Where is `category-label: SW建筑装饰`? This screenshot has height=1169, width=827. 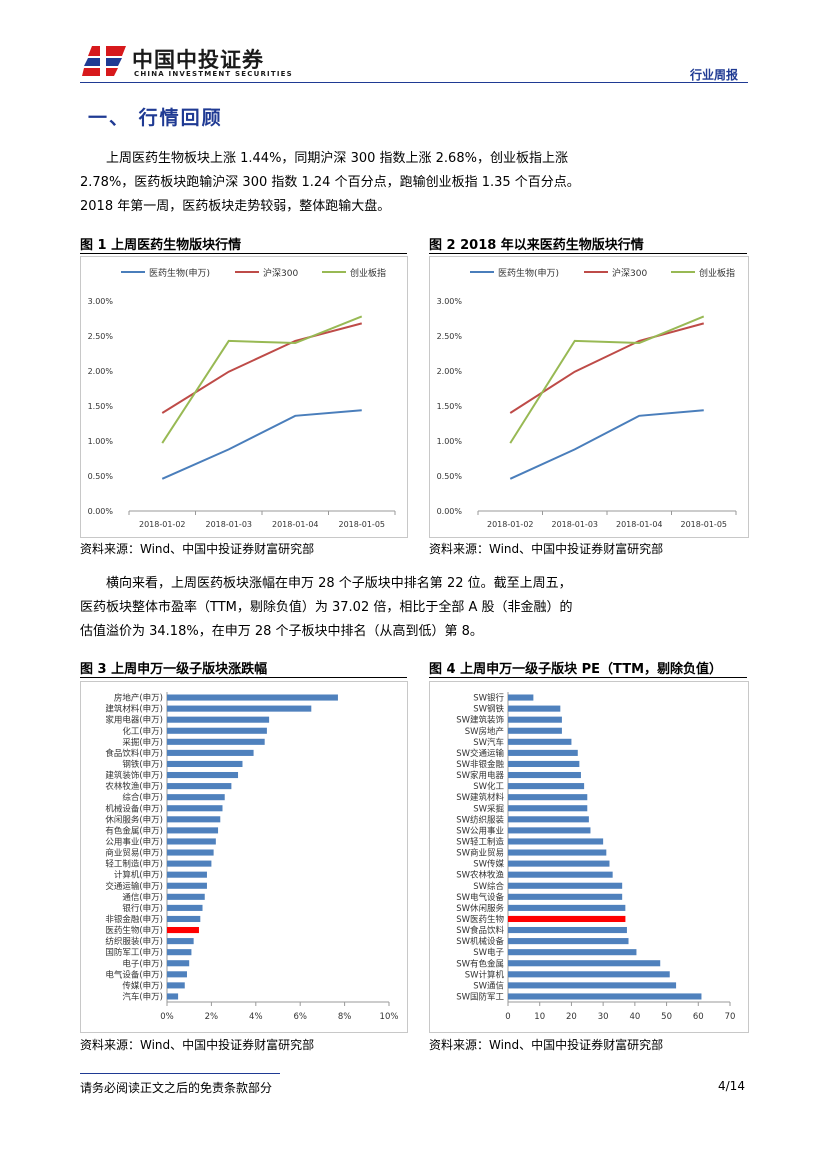 category-label: SW建筑装饰 is located at coordinates (480, 720).